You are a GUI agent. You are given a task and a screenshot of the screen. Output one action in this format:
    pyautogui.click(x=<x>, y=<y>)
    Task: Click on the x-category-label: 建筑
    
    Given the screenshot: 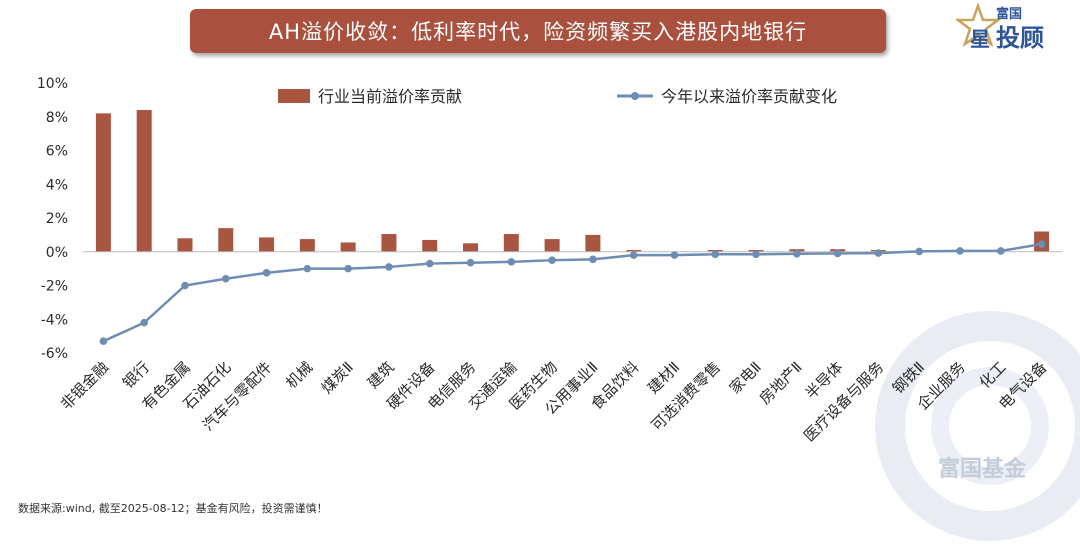 What is the action you would take?
    pyautogui.click(x=381, y=375)
    